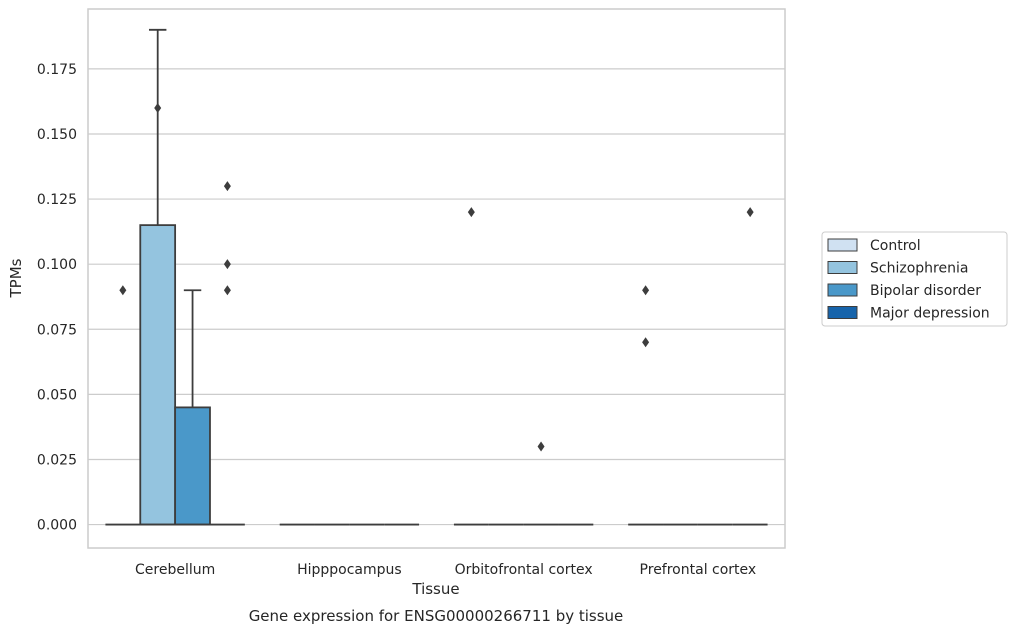 The width and height of the screenshot is (1017, 634). Describe the element at coordinates (57, 298) in the screenshot. I see `y-axis-ticks: 0.000 0.025 0.050 0.075 0.100 0.125 0.150 0.175` at that location.